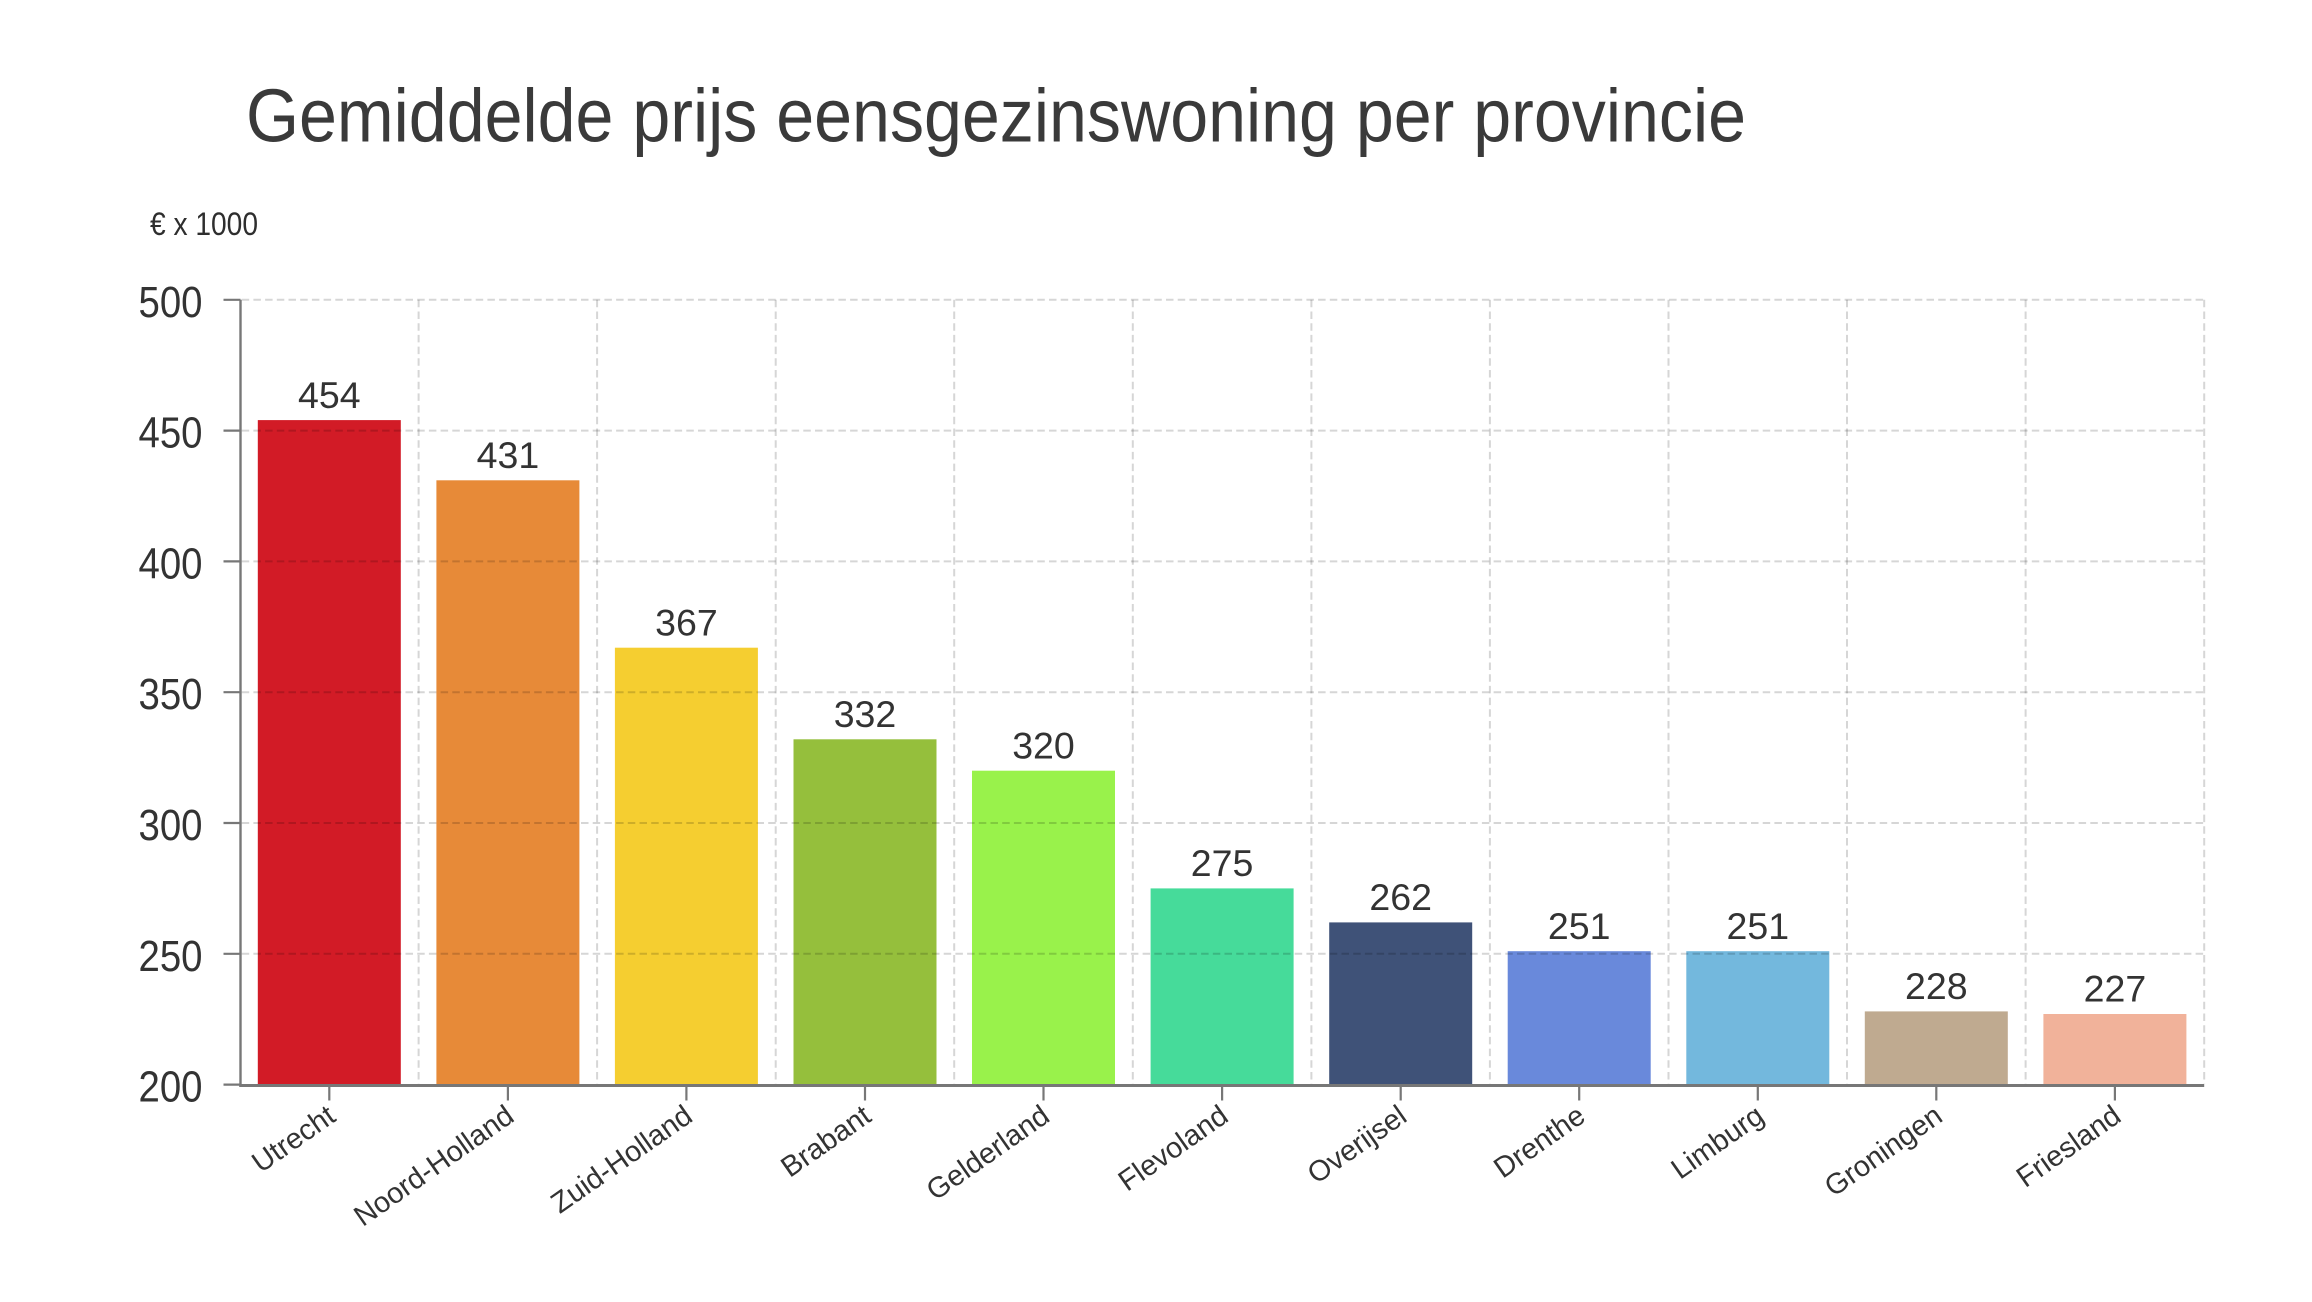 The height and width of the screenshot is (1302, 2312). I want to click on svg-text: 454, so click(329, 395).